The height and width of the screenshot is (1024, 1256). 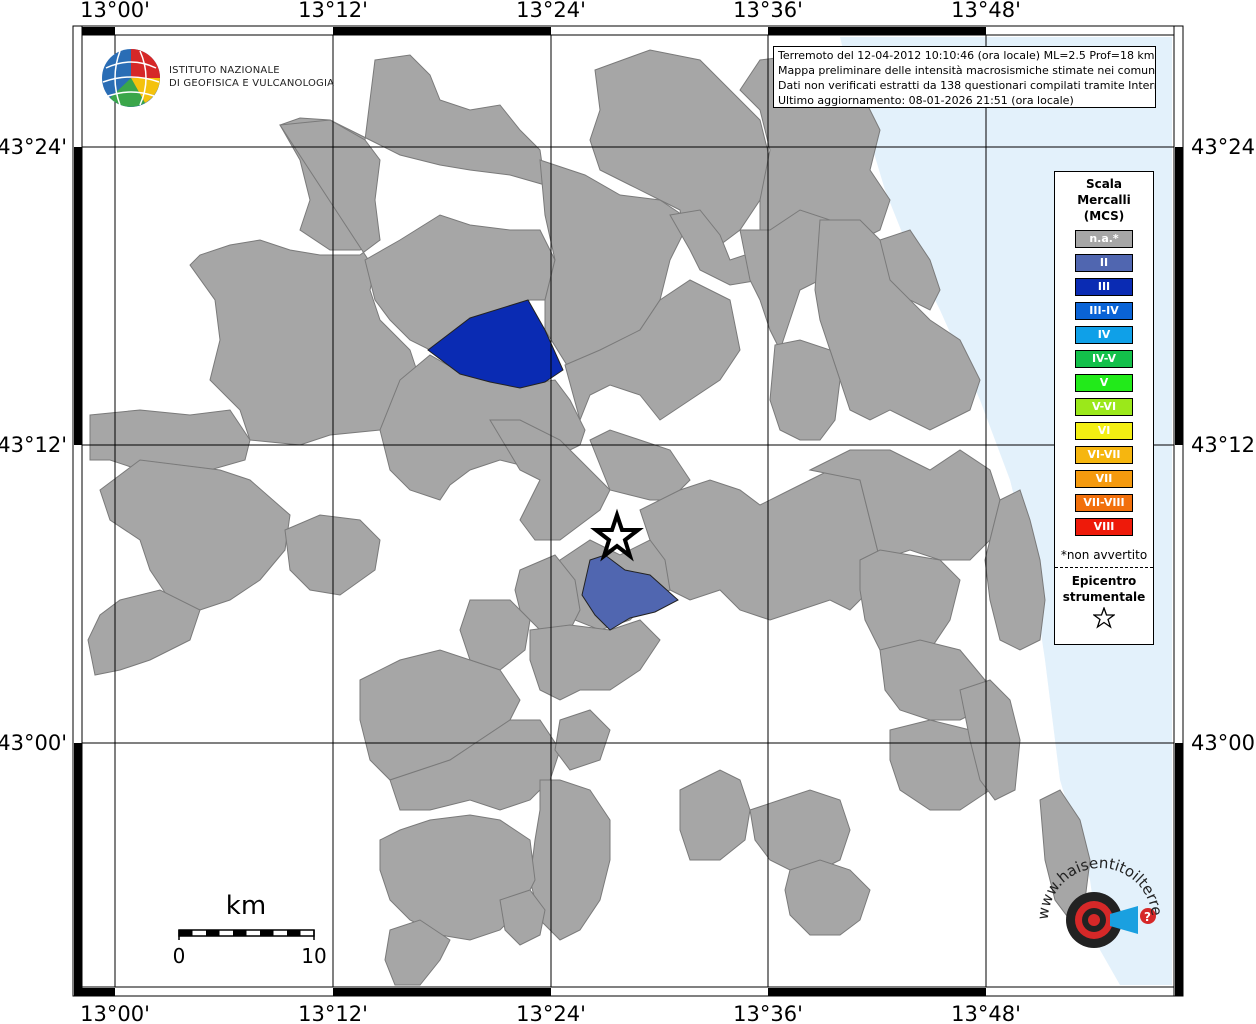 What do you see at coordinates (1104, 619) in the screenshot?
I see `legend-star-icon` at bounding box center [1104, 619].